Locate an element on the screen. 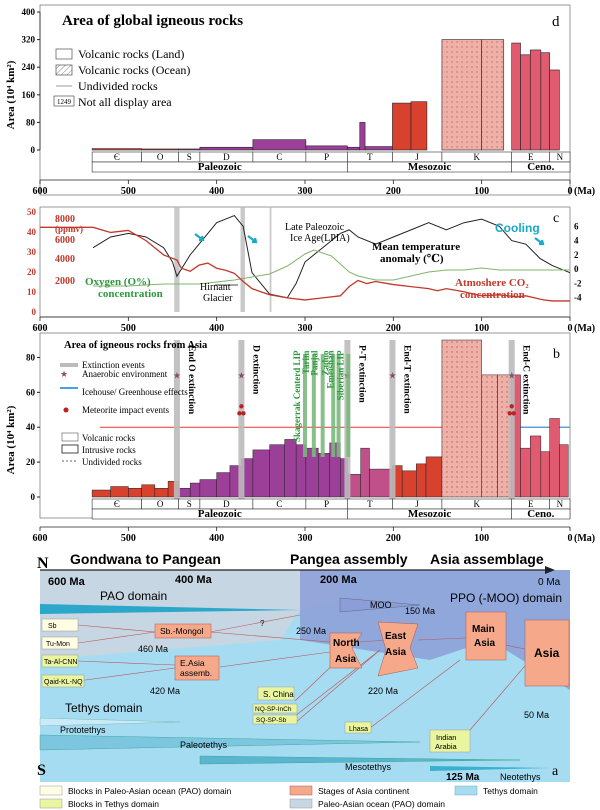 The width and height of the screenshot is (600, 810). time-200: 200 Ma is located at coordinates (339, 580).